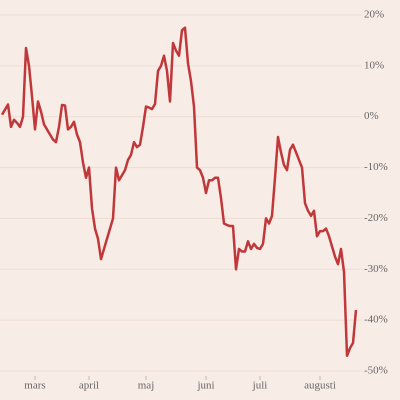  What do you see at coordinates (376, 218) in the screenshot?
I see `y-tick-label: -20%` at bounding box center [376, 218].